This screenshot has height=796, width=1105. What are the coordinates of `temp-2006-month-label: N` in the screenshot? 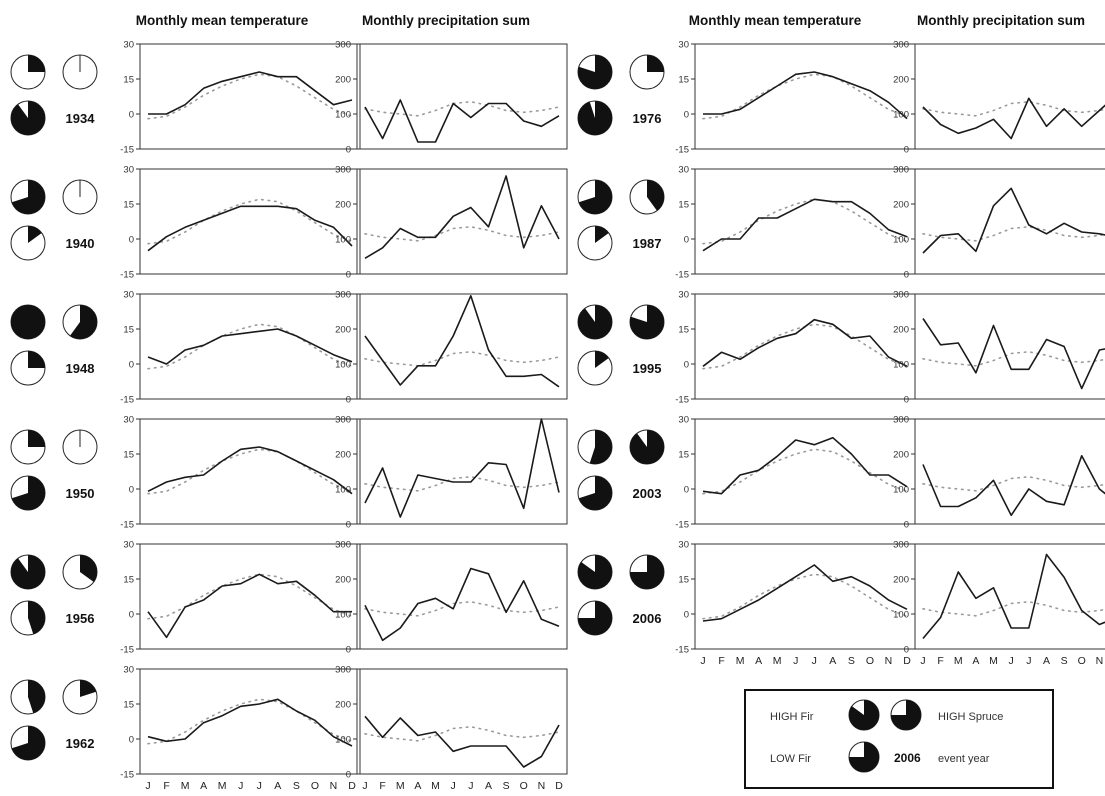 It's located at (889, 661).